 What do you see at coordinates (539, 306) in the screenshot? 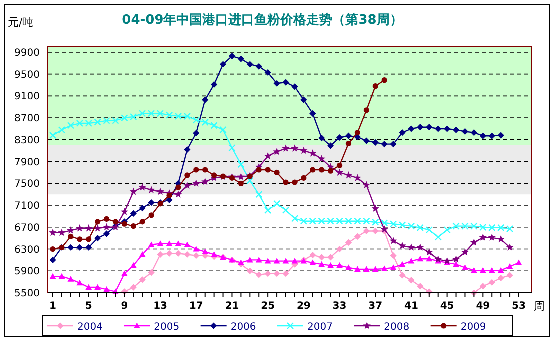
I see `x-axis-title: 周` at bounding box center [539, 306].